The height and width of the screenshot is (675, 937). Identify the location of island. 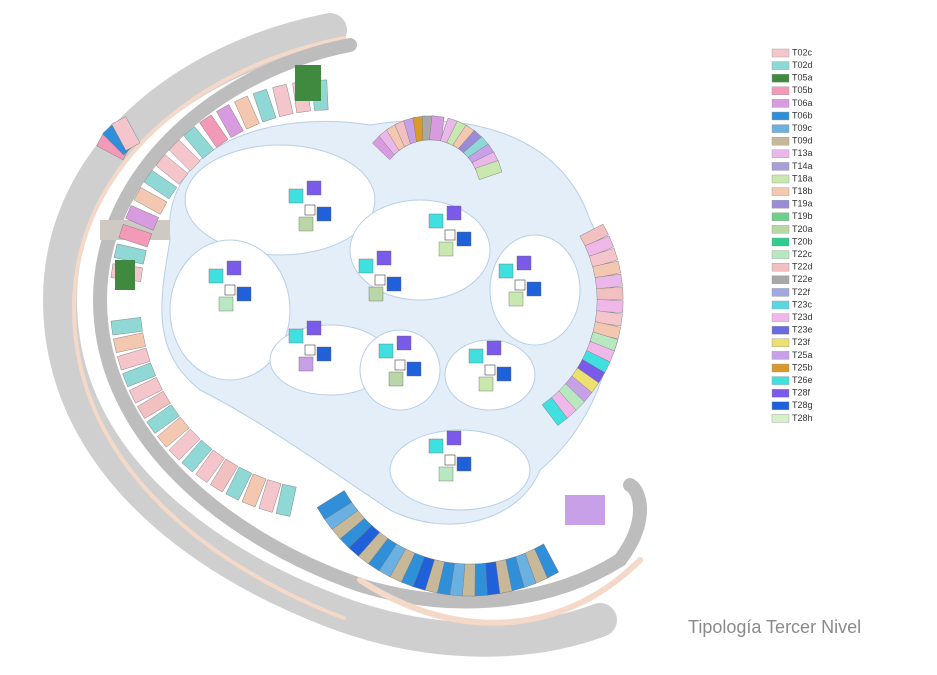
(420, 250).